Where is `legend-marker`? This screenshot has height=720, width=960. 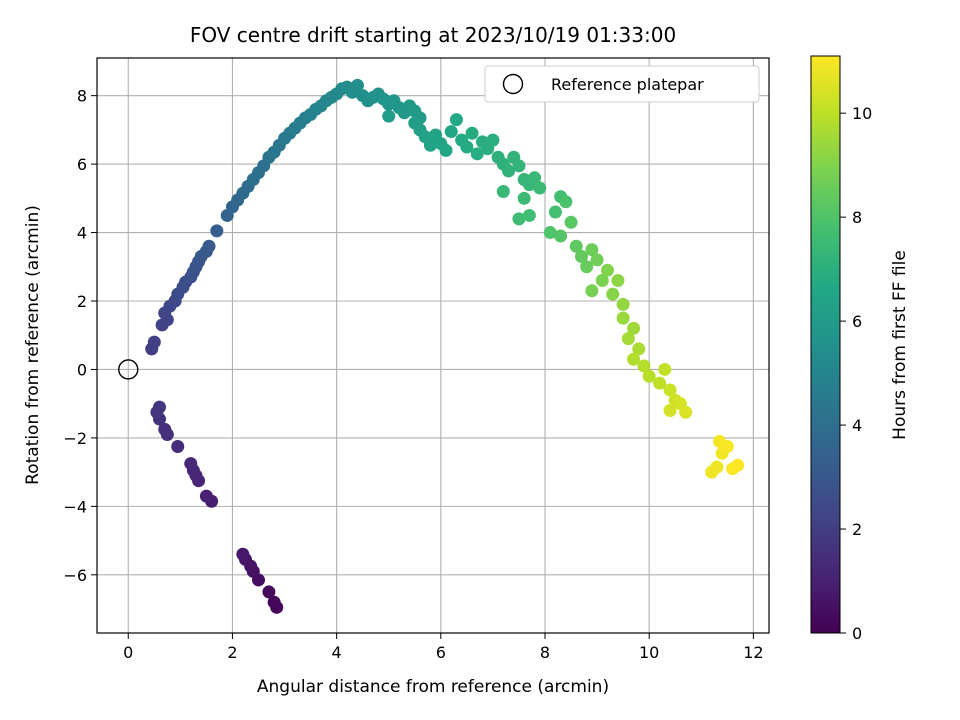
legend-marker is located at coordinates (513, 84).